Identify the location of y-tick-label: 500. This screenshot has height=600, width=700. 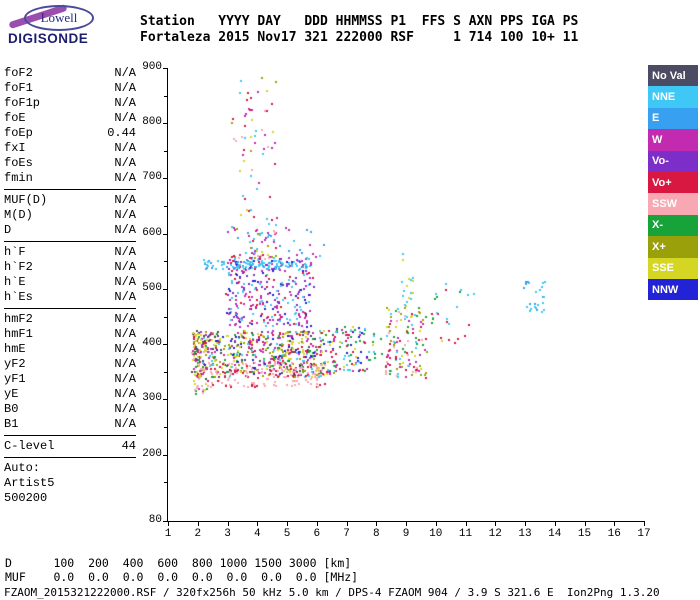
(152, 287).